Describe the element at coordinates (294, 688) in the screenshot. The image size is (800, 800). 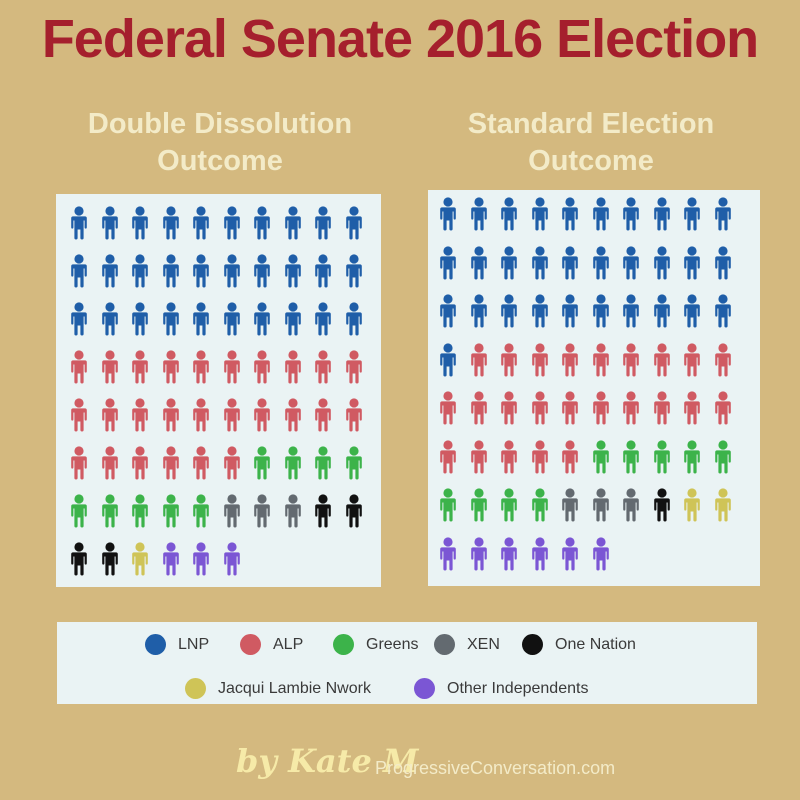
I see `legend-label: Jacqui Lambie Nwork` at that location.